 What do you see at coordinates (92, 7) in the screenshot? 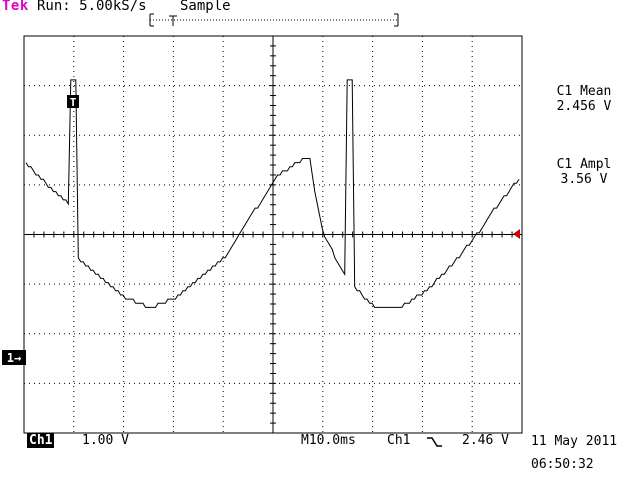
I see `run-status: Run: 5.00kS/s` at bounding box center [92, 7].